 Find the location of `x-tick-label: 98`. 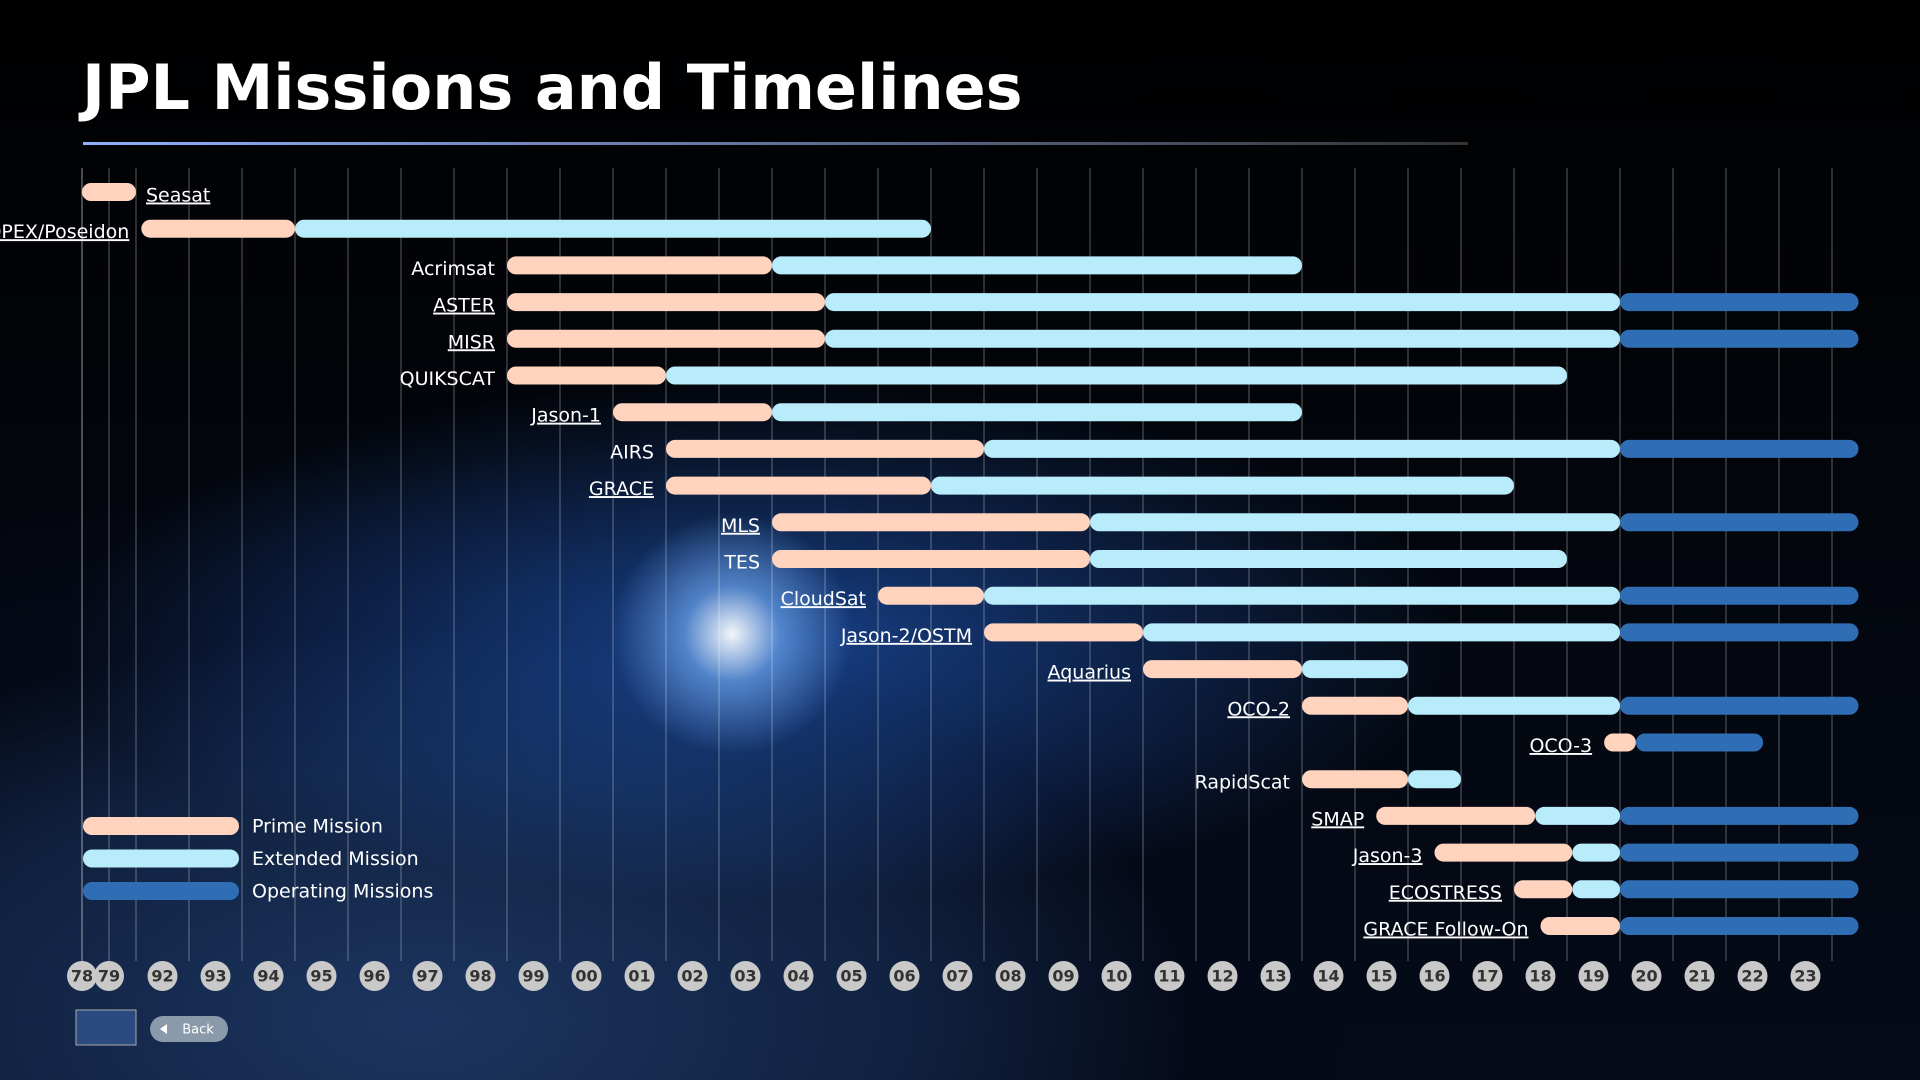

x-tick-label: 98 is located at coordinates (480, 976).